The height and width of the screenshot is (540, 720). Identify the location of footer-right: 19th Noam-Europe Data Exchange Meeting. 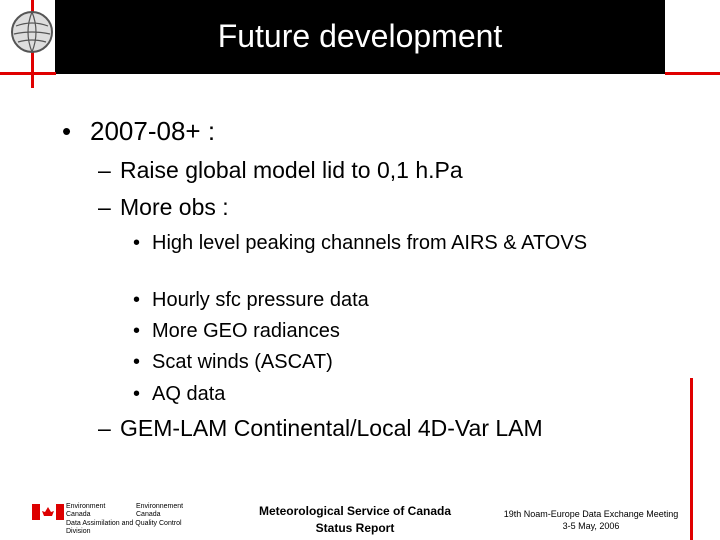
(591, 514).